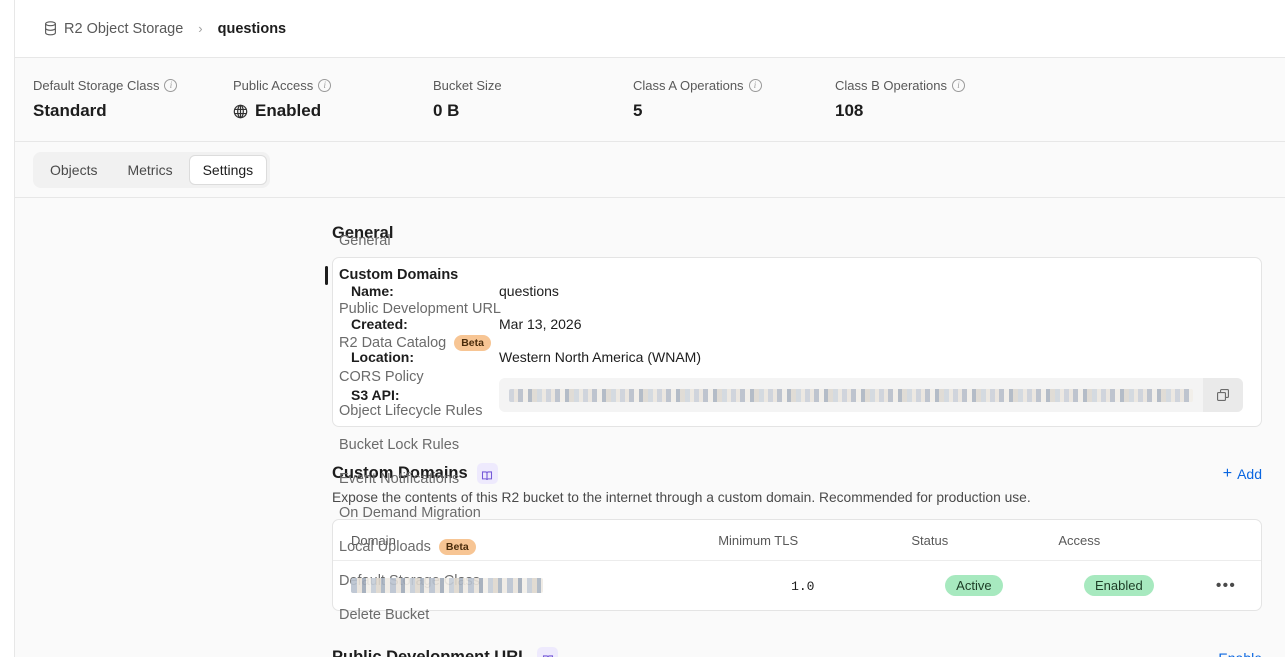 Image resolution: width=1285 pixels, height=657 pixels. Describe the element at coordinates (399, 445) in the screenshot. I see `sidebar-item-label: Bucket Lock Rules` at that location.